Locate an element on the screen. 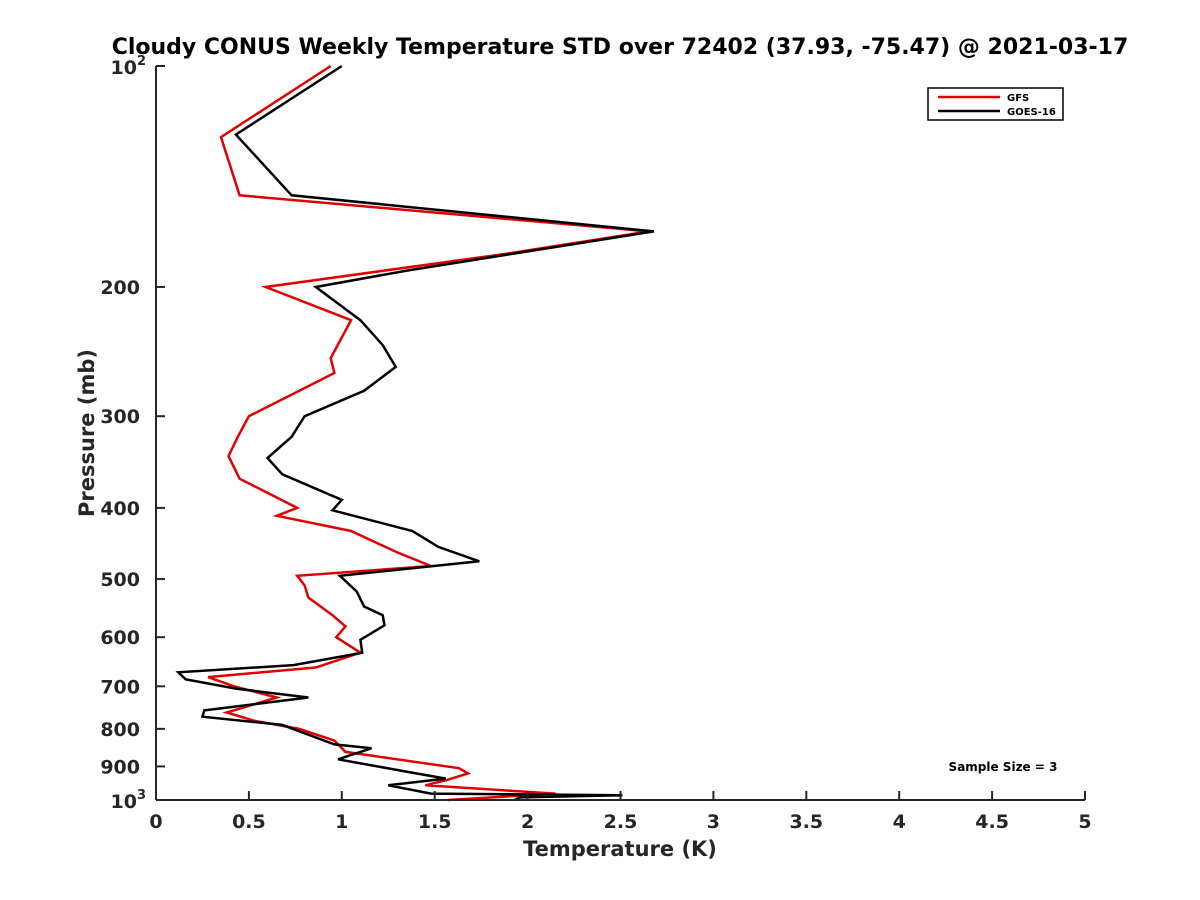  x-tick-label: 4 is located at coordinates (899, 822).